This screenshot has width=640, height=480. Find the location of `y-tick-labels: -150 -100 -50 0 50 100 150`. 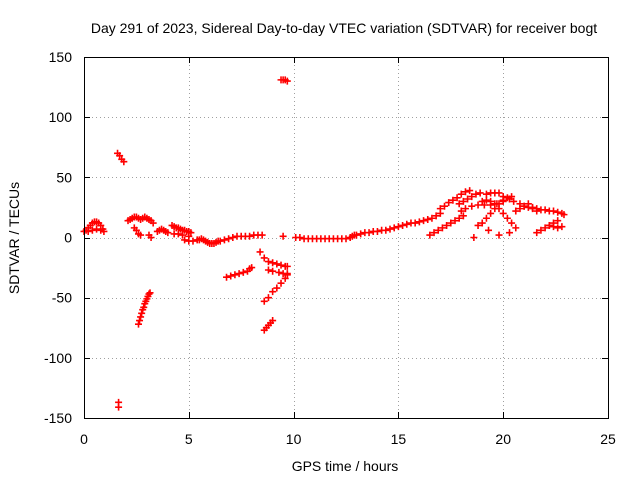

y-tick-labels: -150 -100 -50 0 50 100 150 is located at coordinates (58, 237).